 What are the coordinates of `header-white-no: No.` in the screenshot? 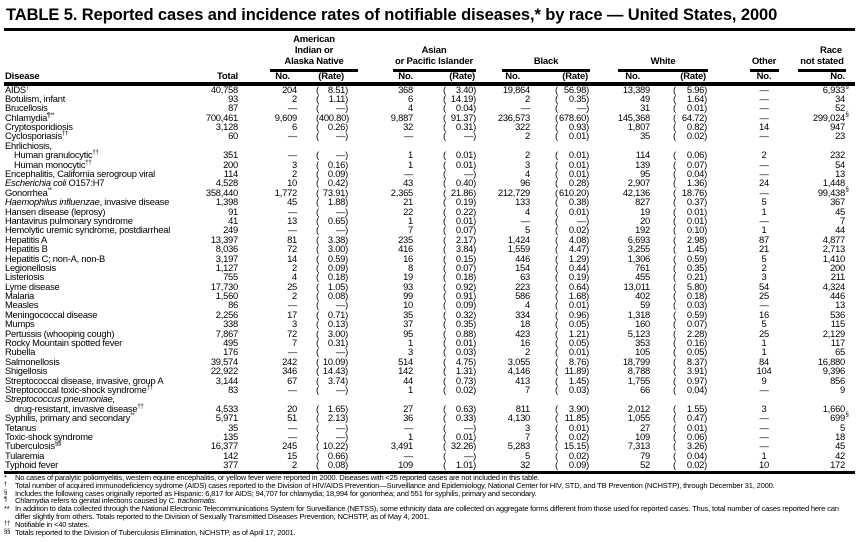 It's located at (632, 76).